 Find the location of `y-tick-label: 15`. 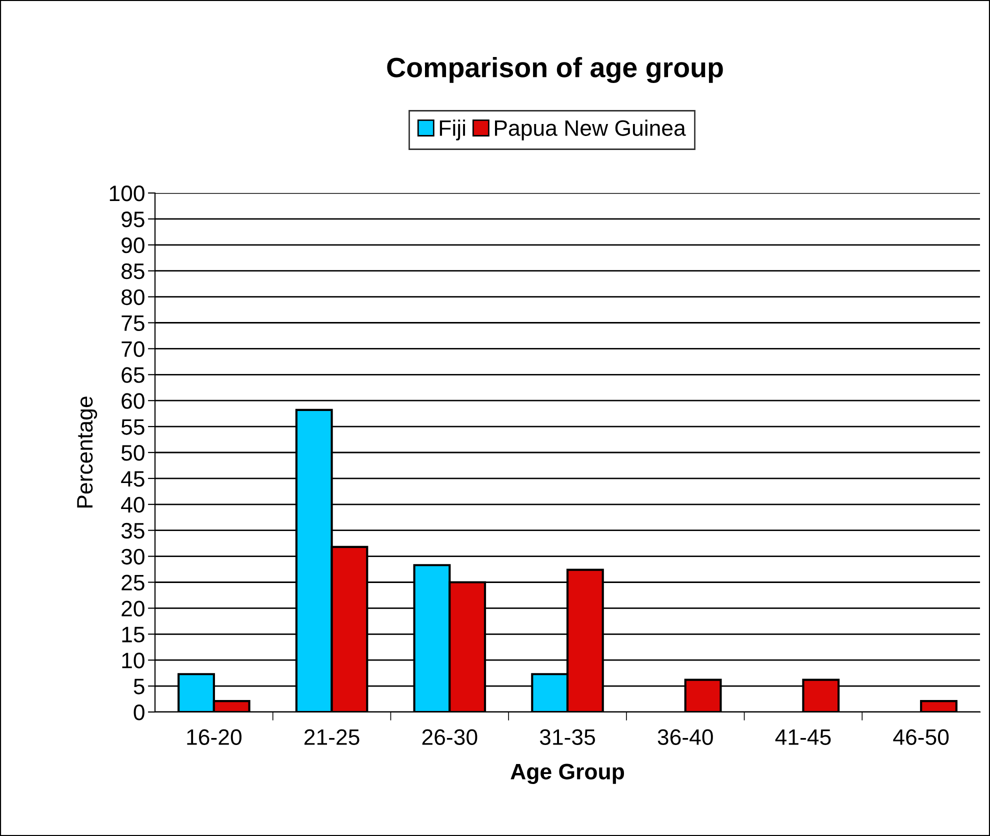

y-tick-label: 15 is located at coordinates (133, 634).